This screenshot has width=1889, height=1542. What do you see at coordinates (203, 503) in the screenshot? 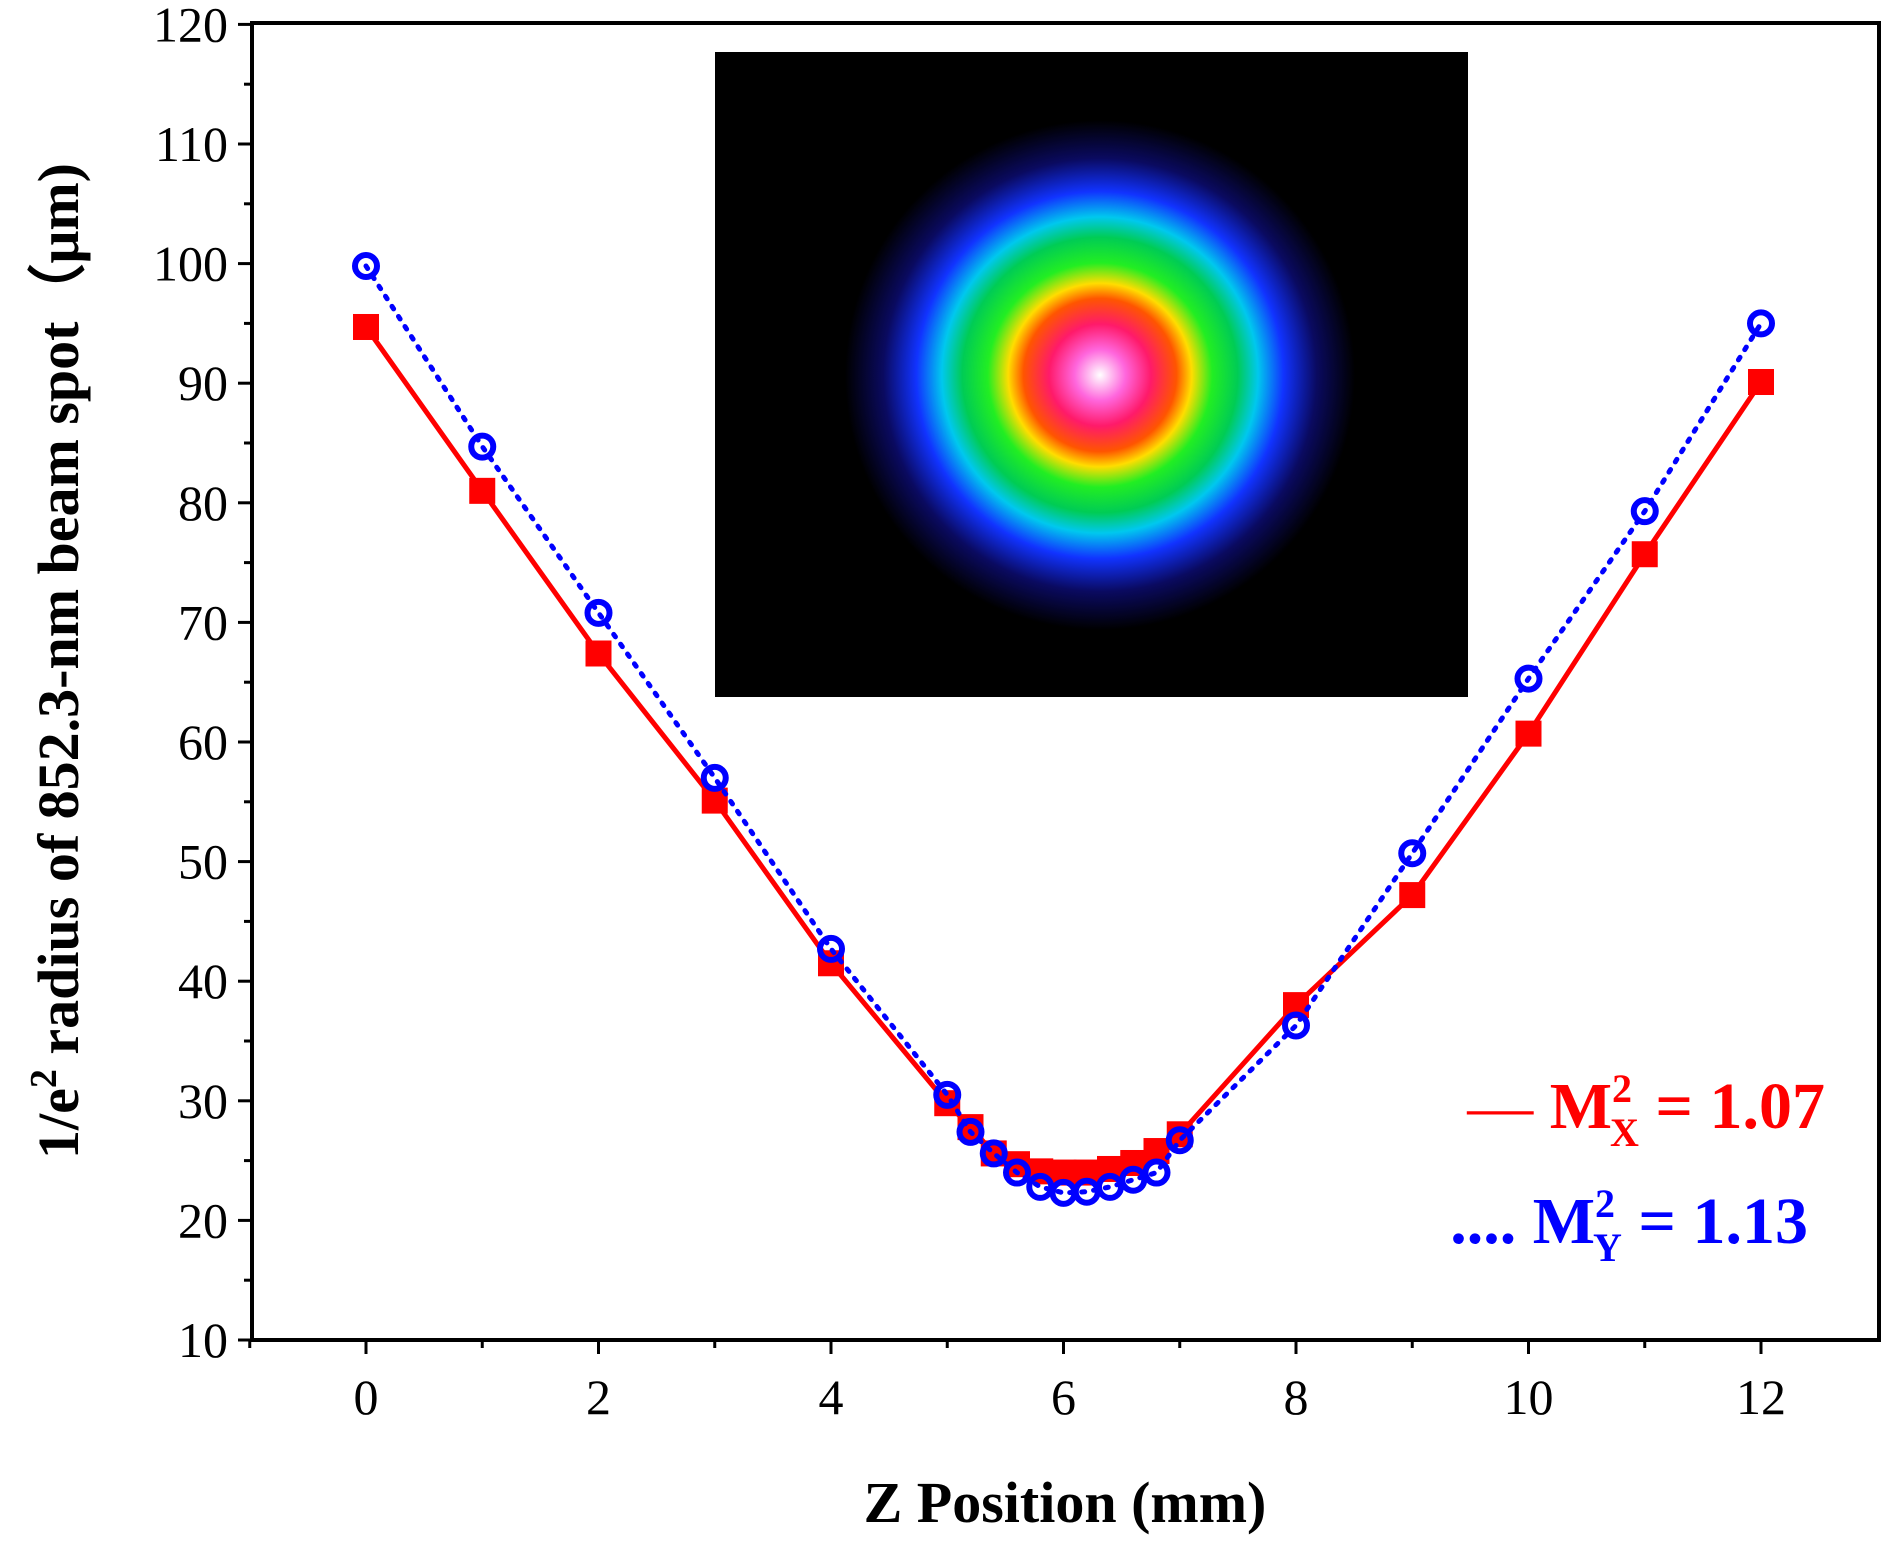
I see `y-tick-label: 80` at bounding box center [203, 503].